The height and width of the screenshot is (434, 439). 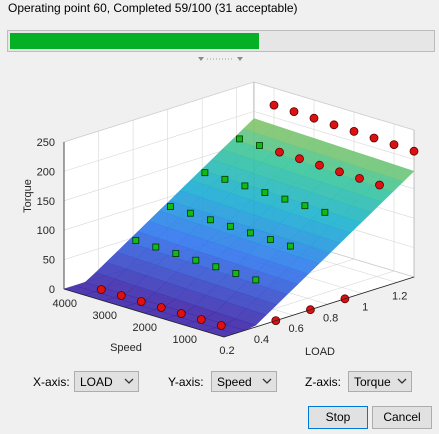 What do you see at coordinates (186, 382) in the screenshot?
I see `y-axis-label: Y-axis:` at bounding box center [186, 382].